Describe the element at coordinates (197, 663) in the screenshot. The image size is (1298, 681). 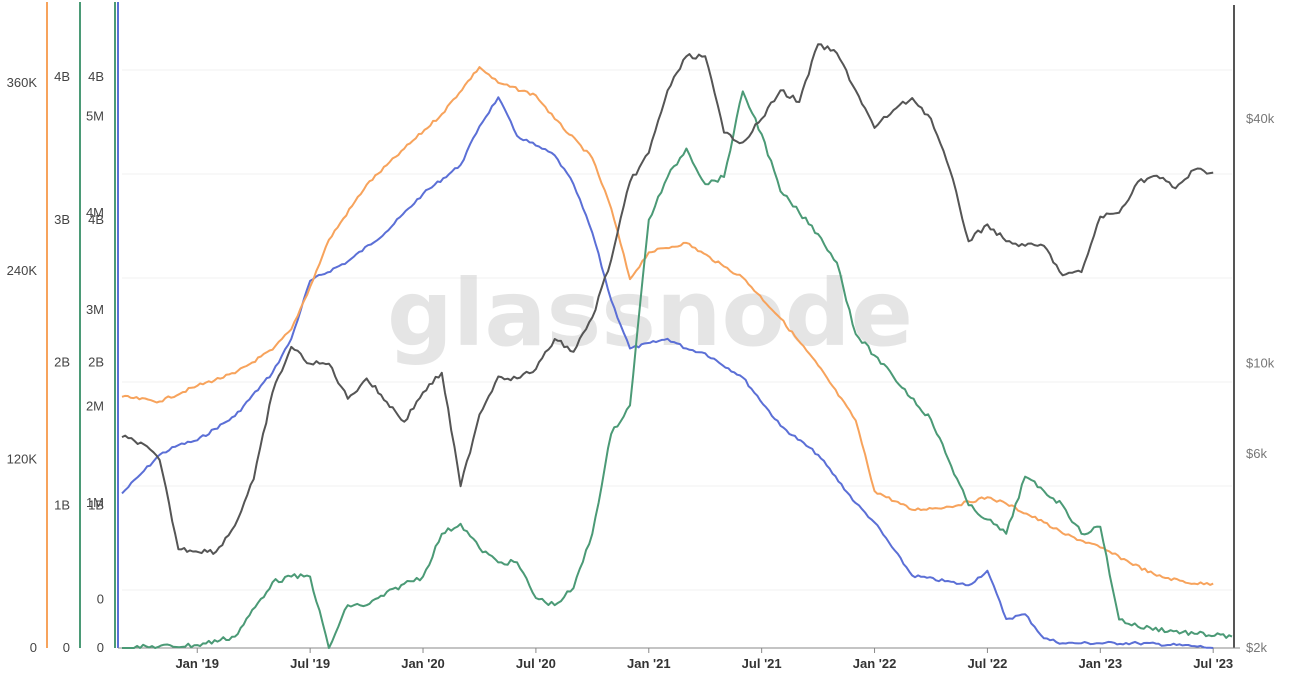
I see `x-tick-label: Jan '19` at that location.